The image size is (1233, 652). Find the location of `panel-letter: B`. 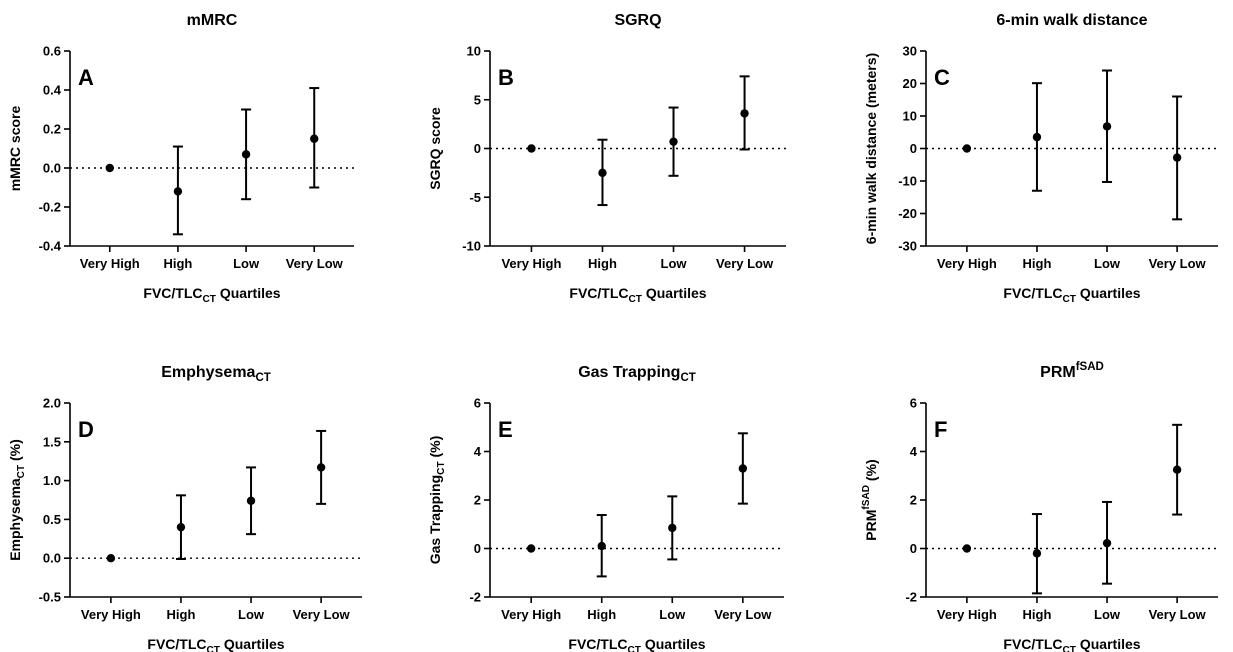

panel-letter: B is located at coordinates (506, 77).